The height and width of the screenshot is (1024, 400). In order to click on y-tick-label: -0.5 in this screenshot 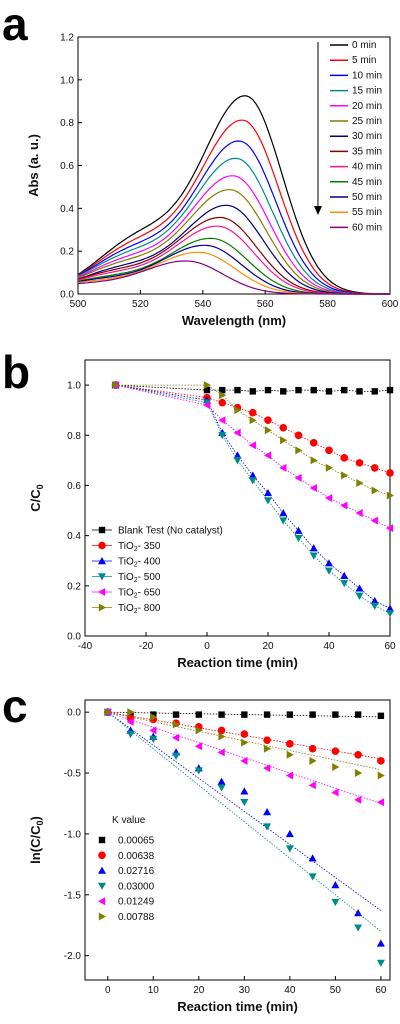, I will do `click(73, 774)`.